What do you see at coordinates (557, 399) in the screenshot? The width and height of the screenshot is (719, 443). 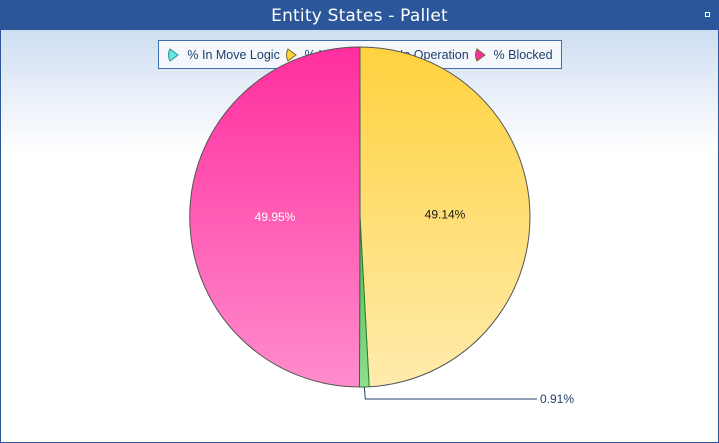 I see `data-label-pct-in-operation: 0.91%` at bounding box center [557, 399].